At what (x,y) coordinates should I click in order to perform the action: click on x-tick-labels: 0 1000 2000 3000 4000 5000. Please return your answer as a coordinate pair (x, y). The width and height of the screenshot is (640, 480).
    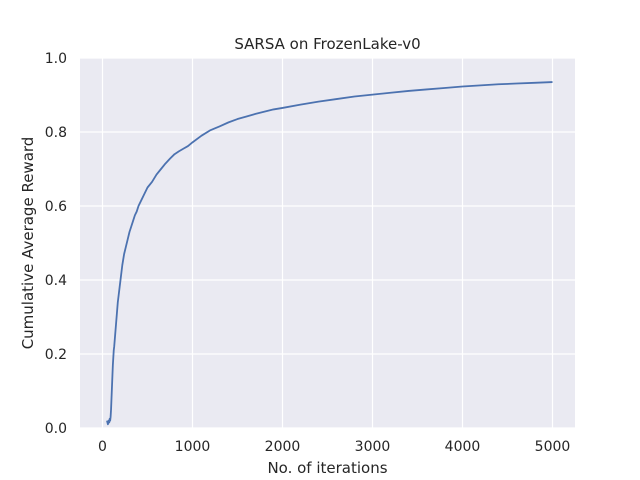
    Looking at the image, I should click on (334, 447).